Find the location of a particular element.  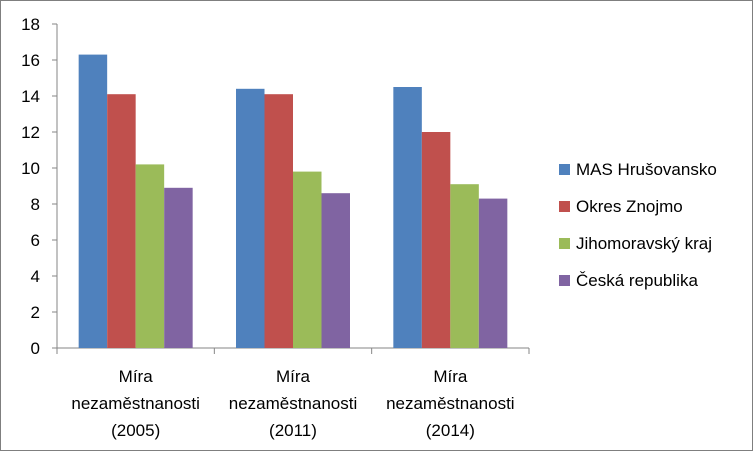

y-tick-label: 8 is located at coordinates (35, 204).